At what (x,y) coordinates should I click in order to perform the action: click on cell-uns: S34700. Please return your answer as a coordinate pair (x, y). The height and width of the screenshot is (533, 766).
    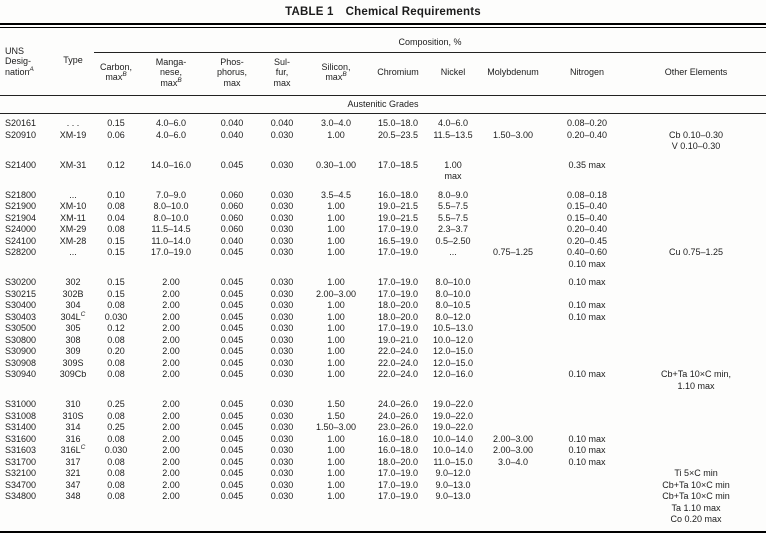
    Looking at the image, I should click on (21, 484).